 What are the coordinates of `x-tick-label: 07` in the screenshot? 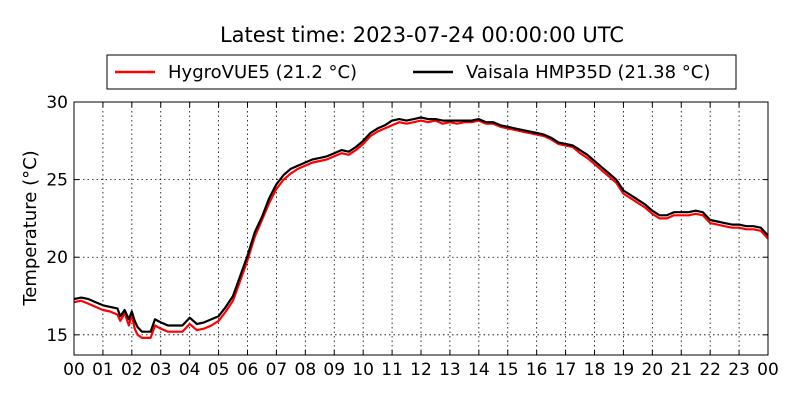 It's located at (277, 370).